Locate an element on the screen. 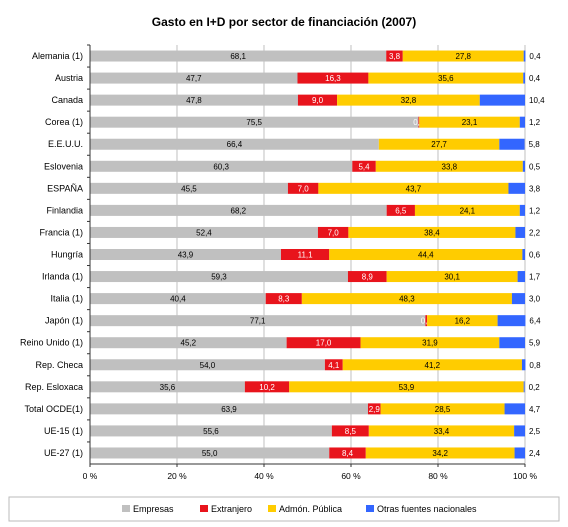 Image resolution: width=568 pixels, height=527 pixels. data-label: 34,2 is located at coordinates (440, 453).